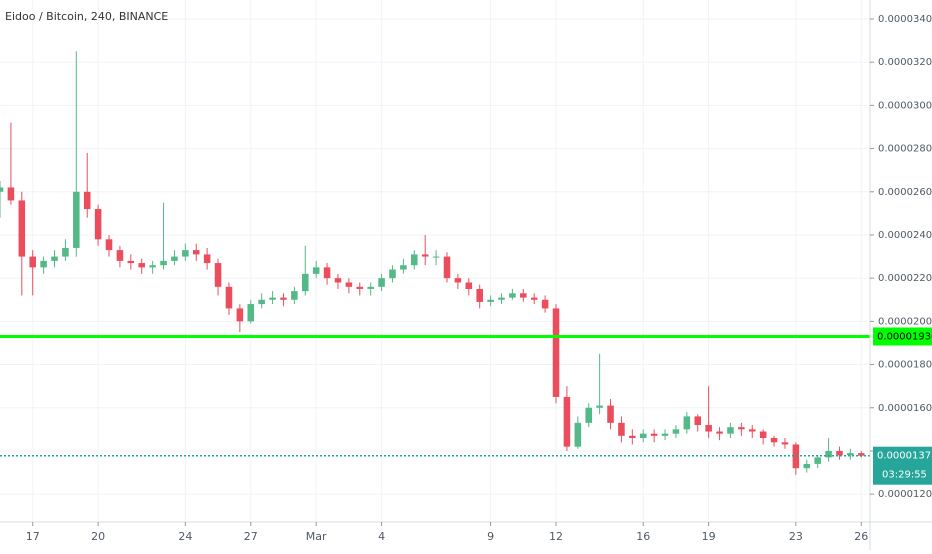  I want to click on chart-title: Eidoo / Bitcoin, 240, BINANCE, so click(86, 16).